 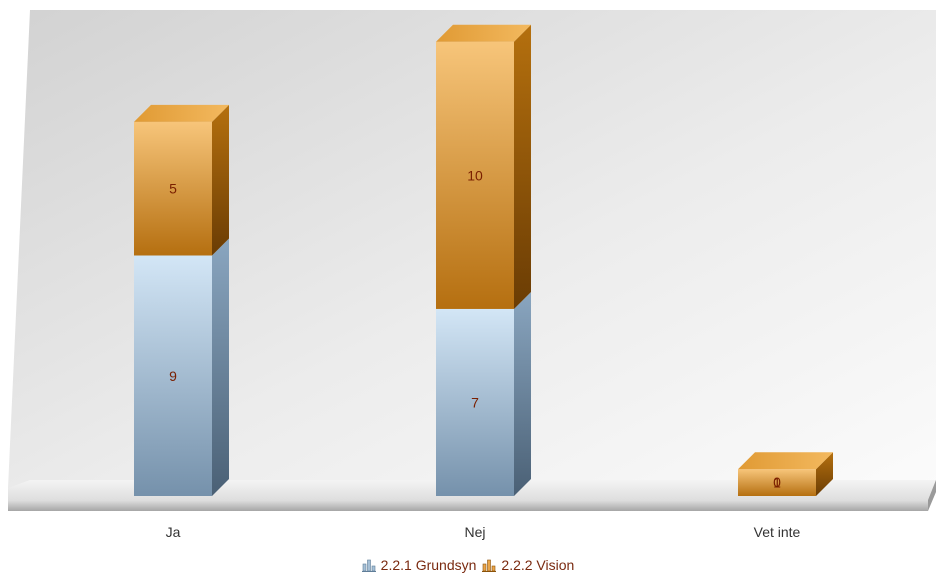 I want to click on legend: 2.2.1 Grundsyn 2.2.2 Vision, so click(x=468, y=565).